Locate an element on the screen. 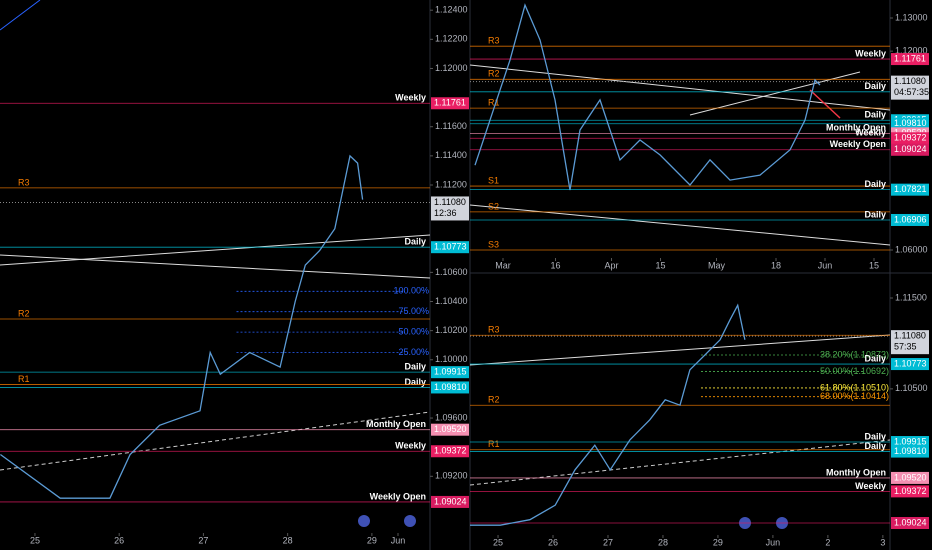  level-name: S1 is located at coordinates (493, 180).